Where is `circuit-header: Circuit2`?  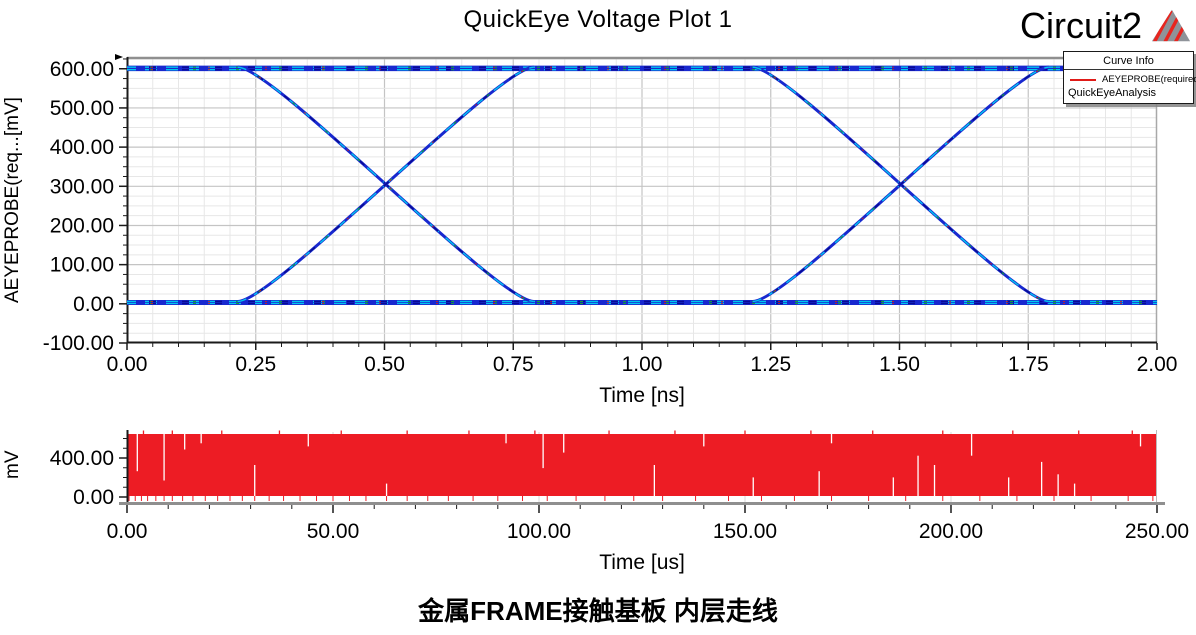 circuit-header: Circuit2 is located at coordinates (1106, 27).